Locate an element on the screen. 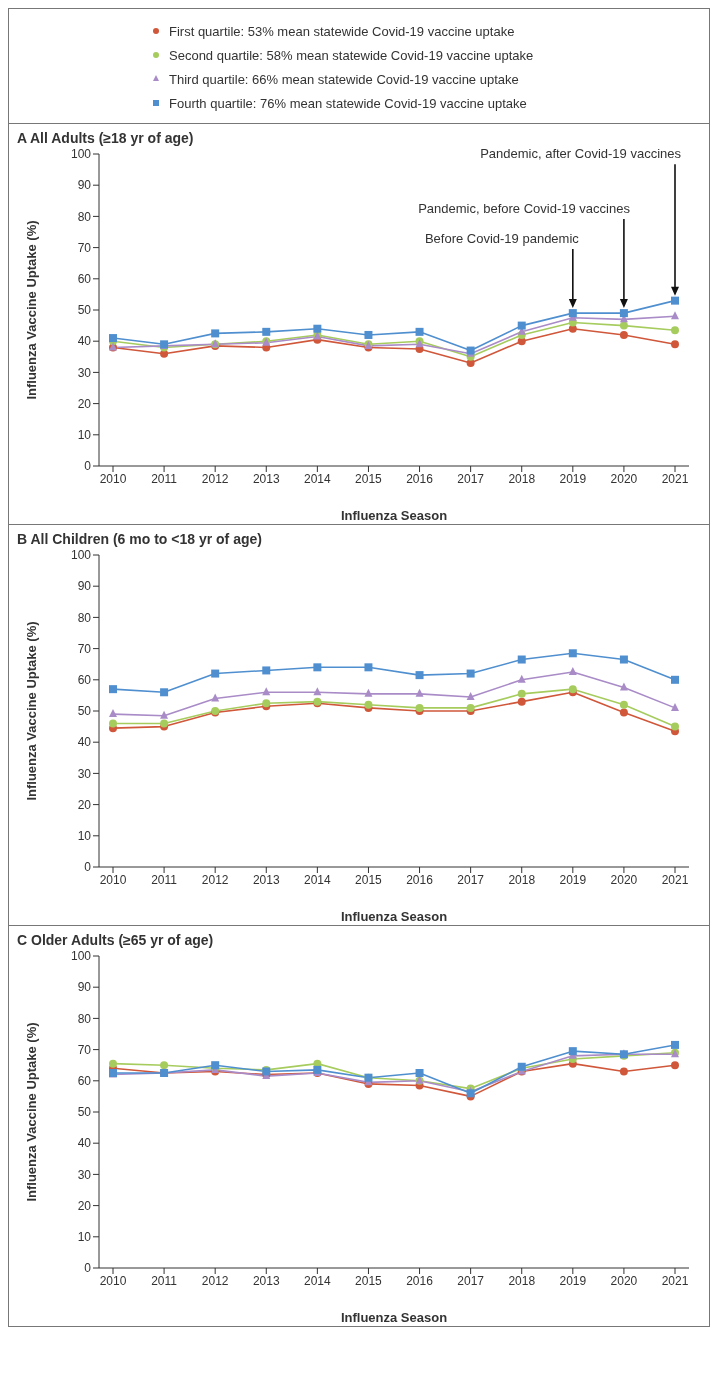 The image size is (717, 1394). chart-title: A All Adults (≥18 yr of age) is located at coordinates (105, 138).